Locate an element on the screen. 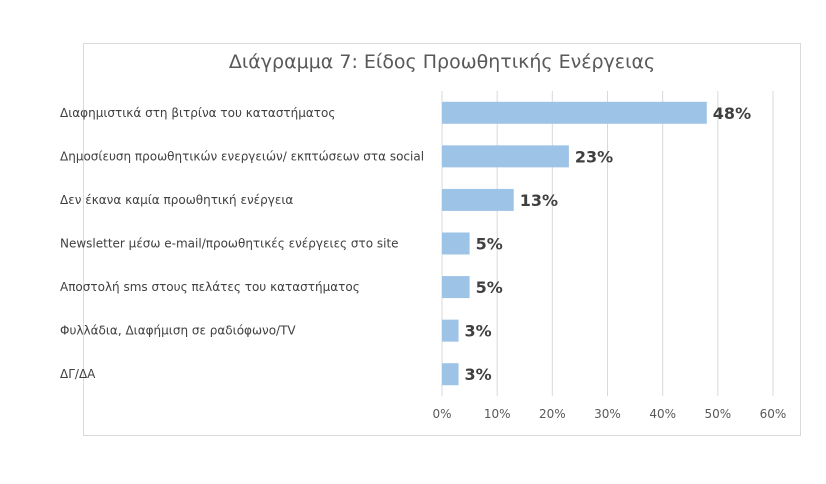 The width and height of the screenshot is (826, 484). category-label: ΔΓ/ΔΑ is located at coordinates (78, 374).